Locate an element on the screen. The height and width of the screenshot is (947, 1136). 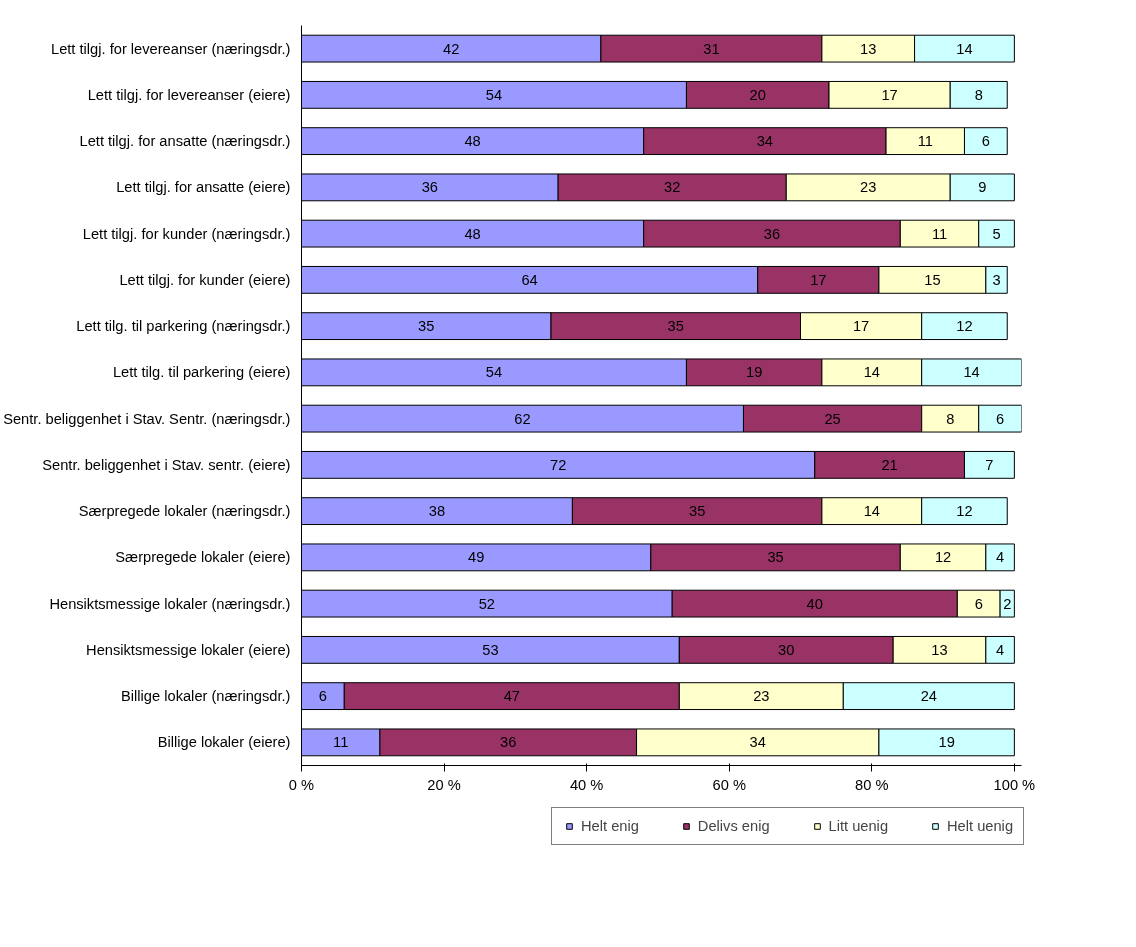
y-tick-label: Lett tilgj. for levereanser (næringsdr.) is located at coordinates (171, 48).